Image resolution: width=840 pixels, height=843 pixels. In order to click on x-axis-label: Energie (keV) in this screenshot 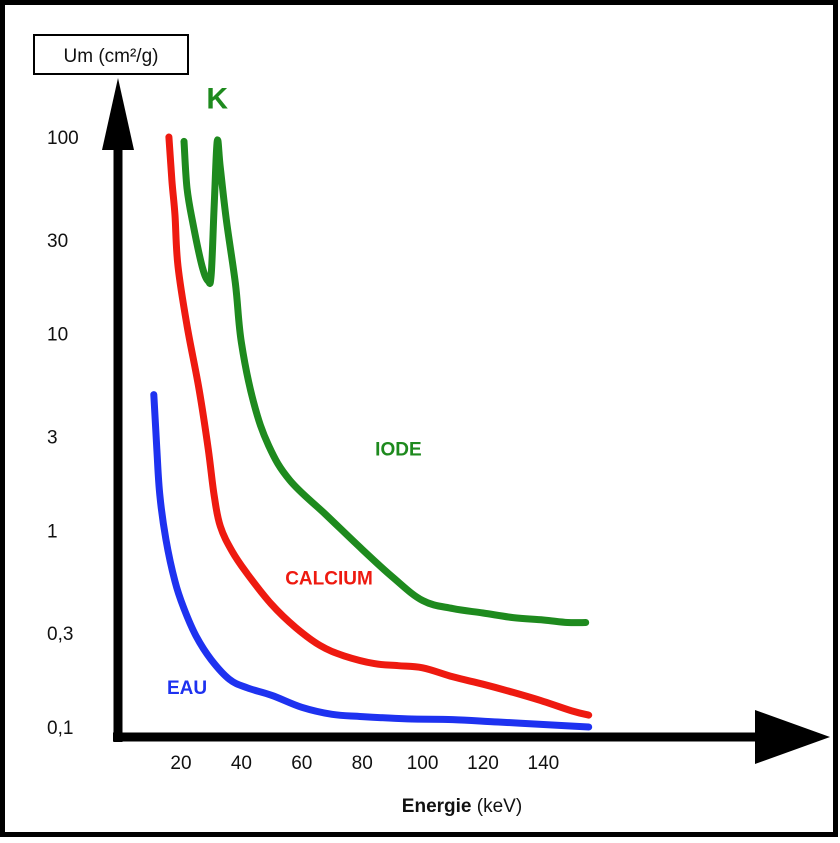, I will do `click(462, 806)`.